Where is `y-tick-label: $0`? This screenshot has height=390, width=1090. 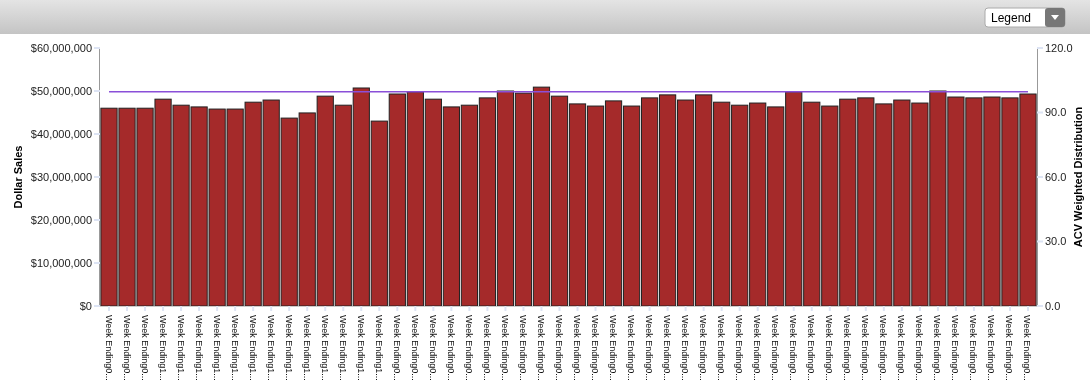 y-tick-label: $0 is located at coordinates (85, 305).